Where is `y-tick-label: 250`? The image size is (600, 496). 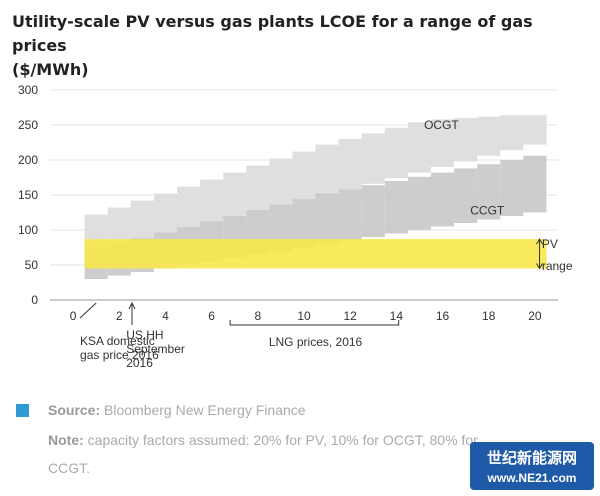
y-tick-label: 250 is located at coordinates (28, 125).